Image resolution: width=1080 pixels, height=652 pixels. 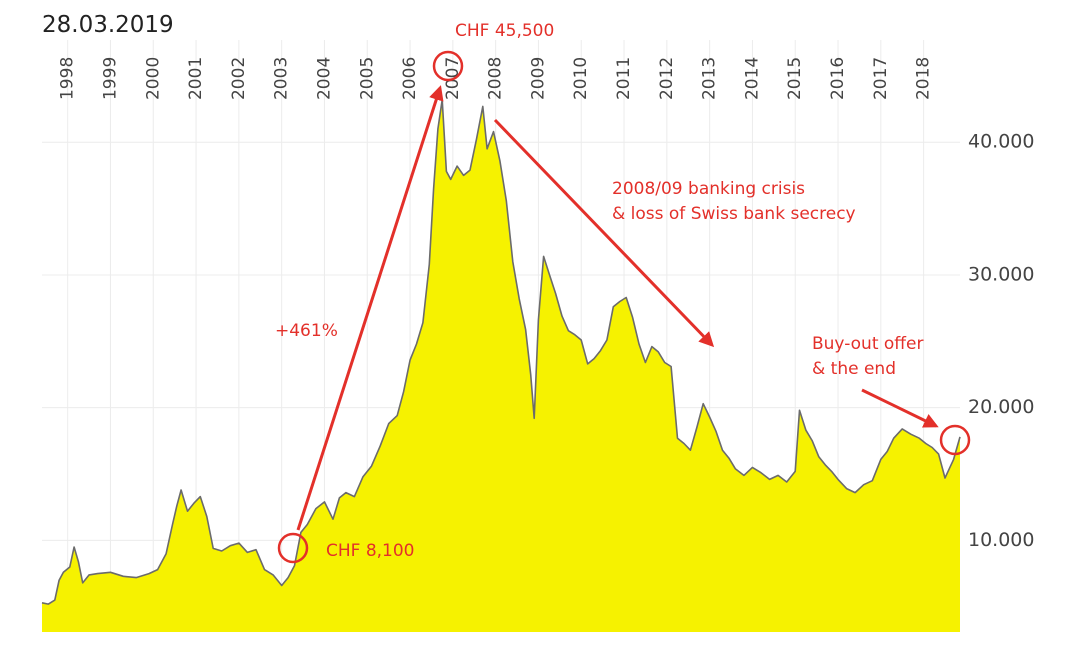 I want to click on x-tick-label: 2013, so click(x=710, y=78).